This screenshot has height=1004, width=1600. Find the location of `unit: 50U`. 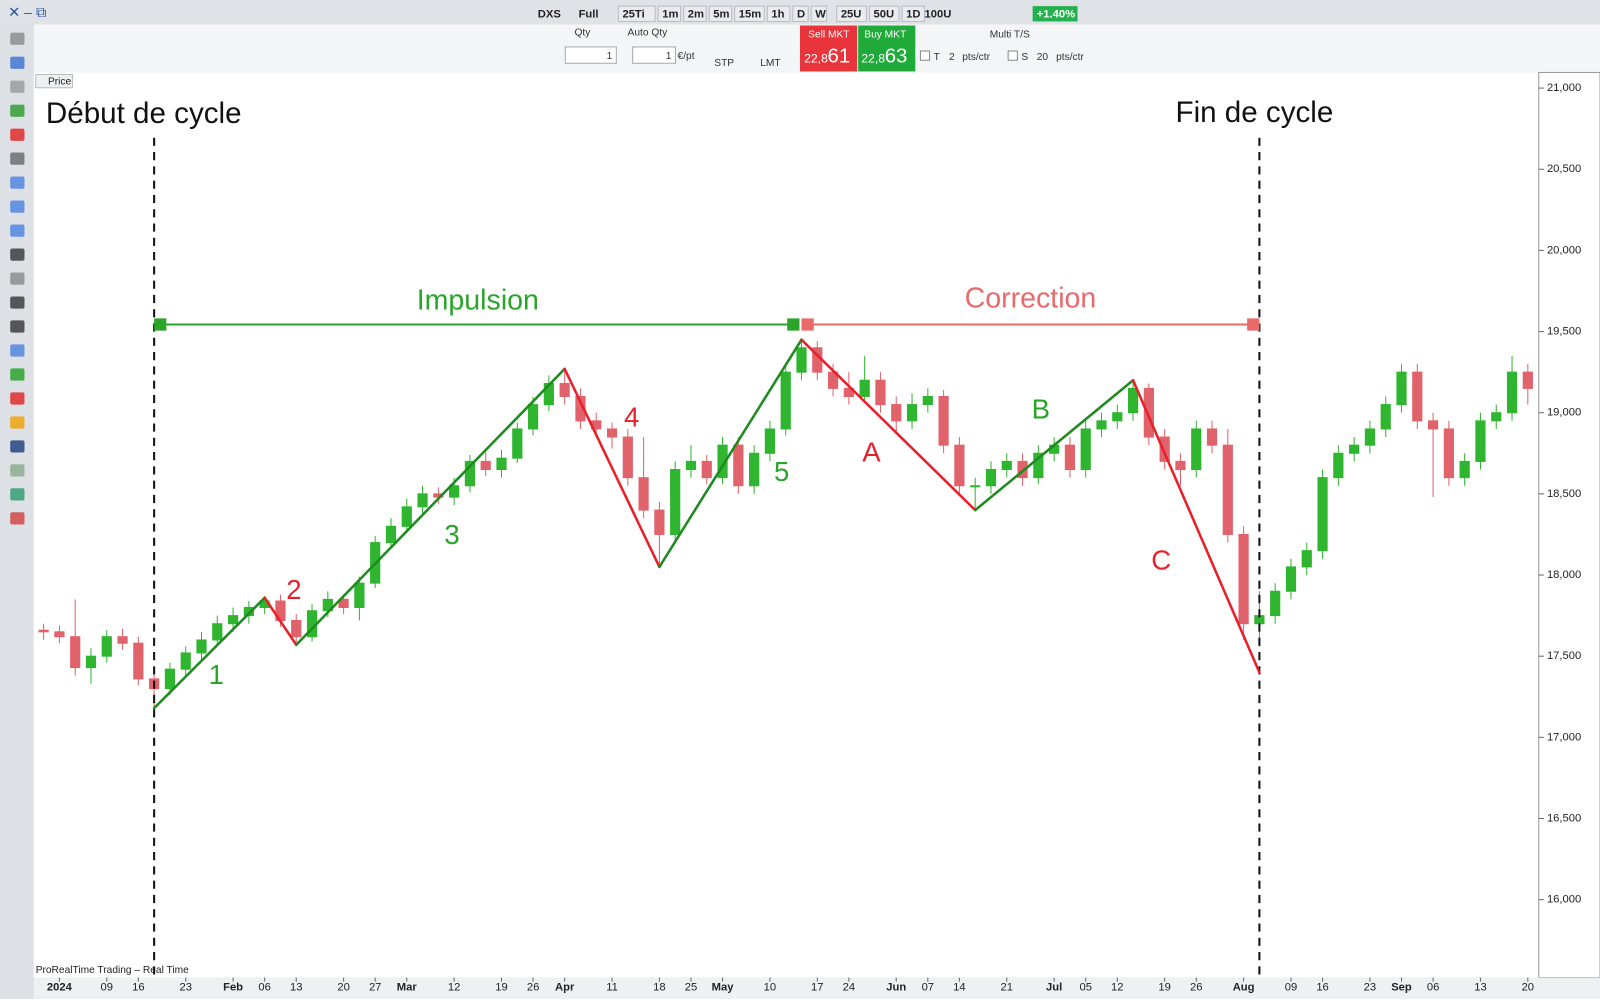

unit: 50U is located at coordinates (883, 14).